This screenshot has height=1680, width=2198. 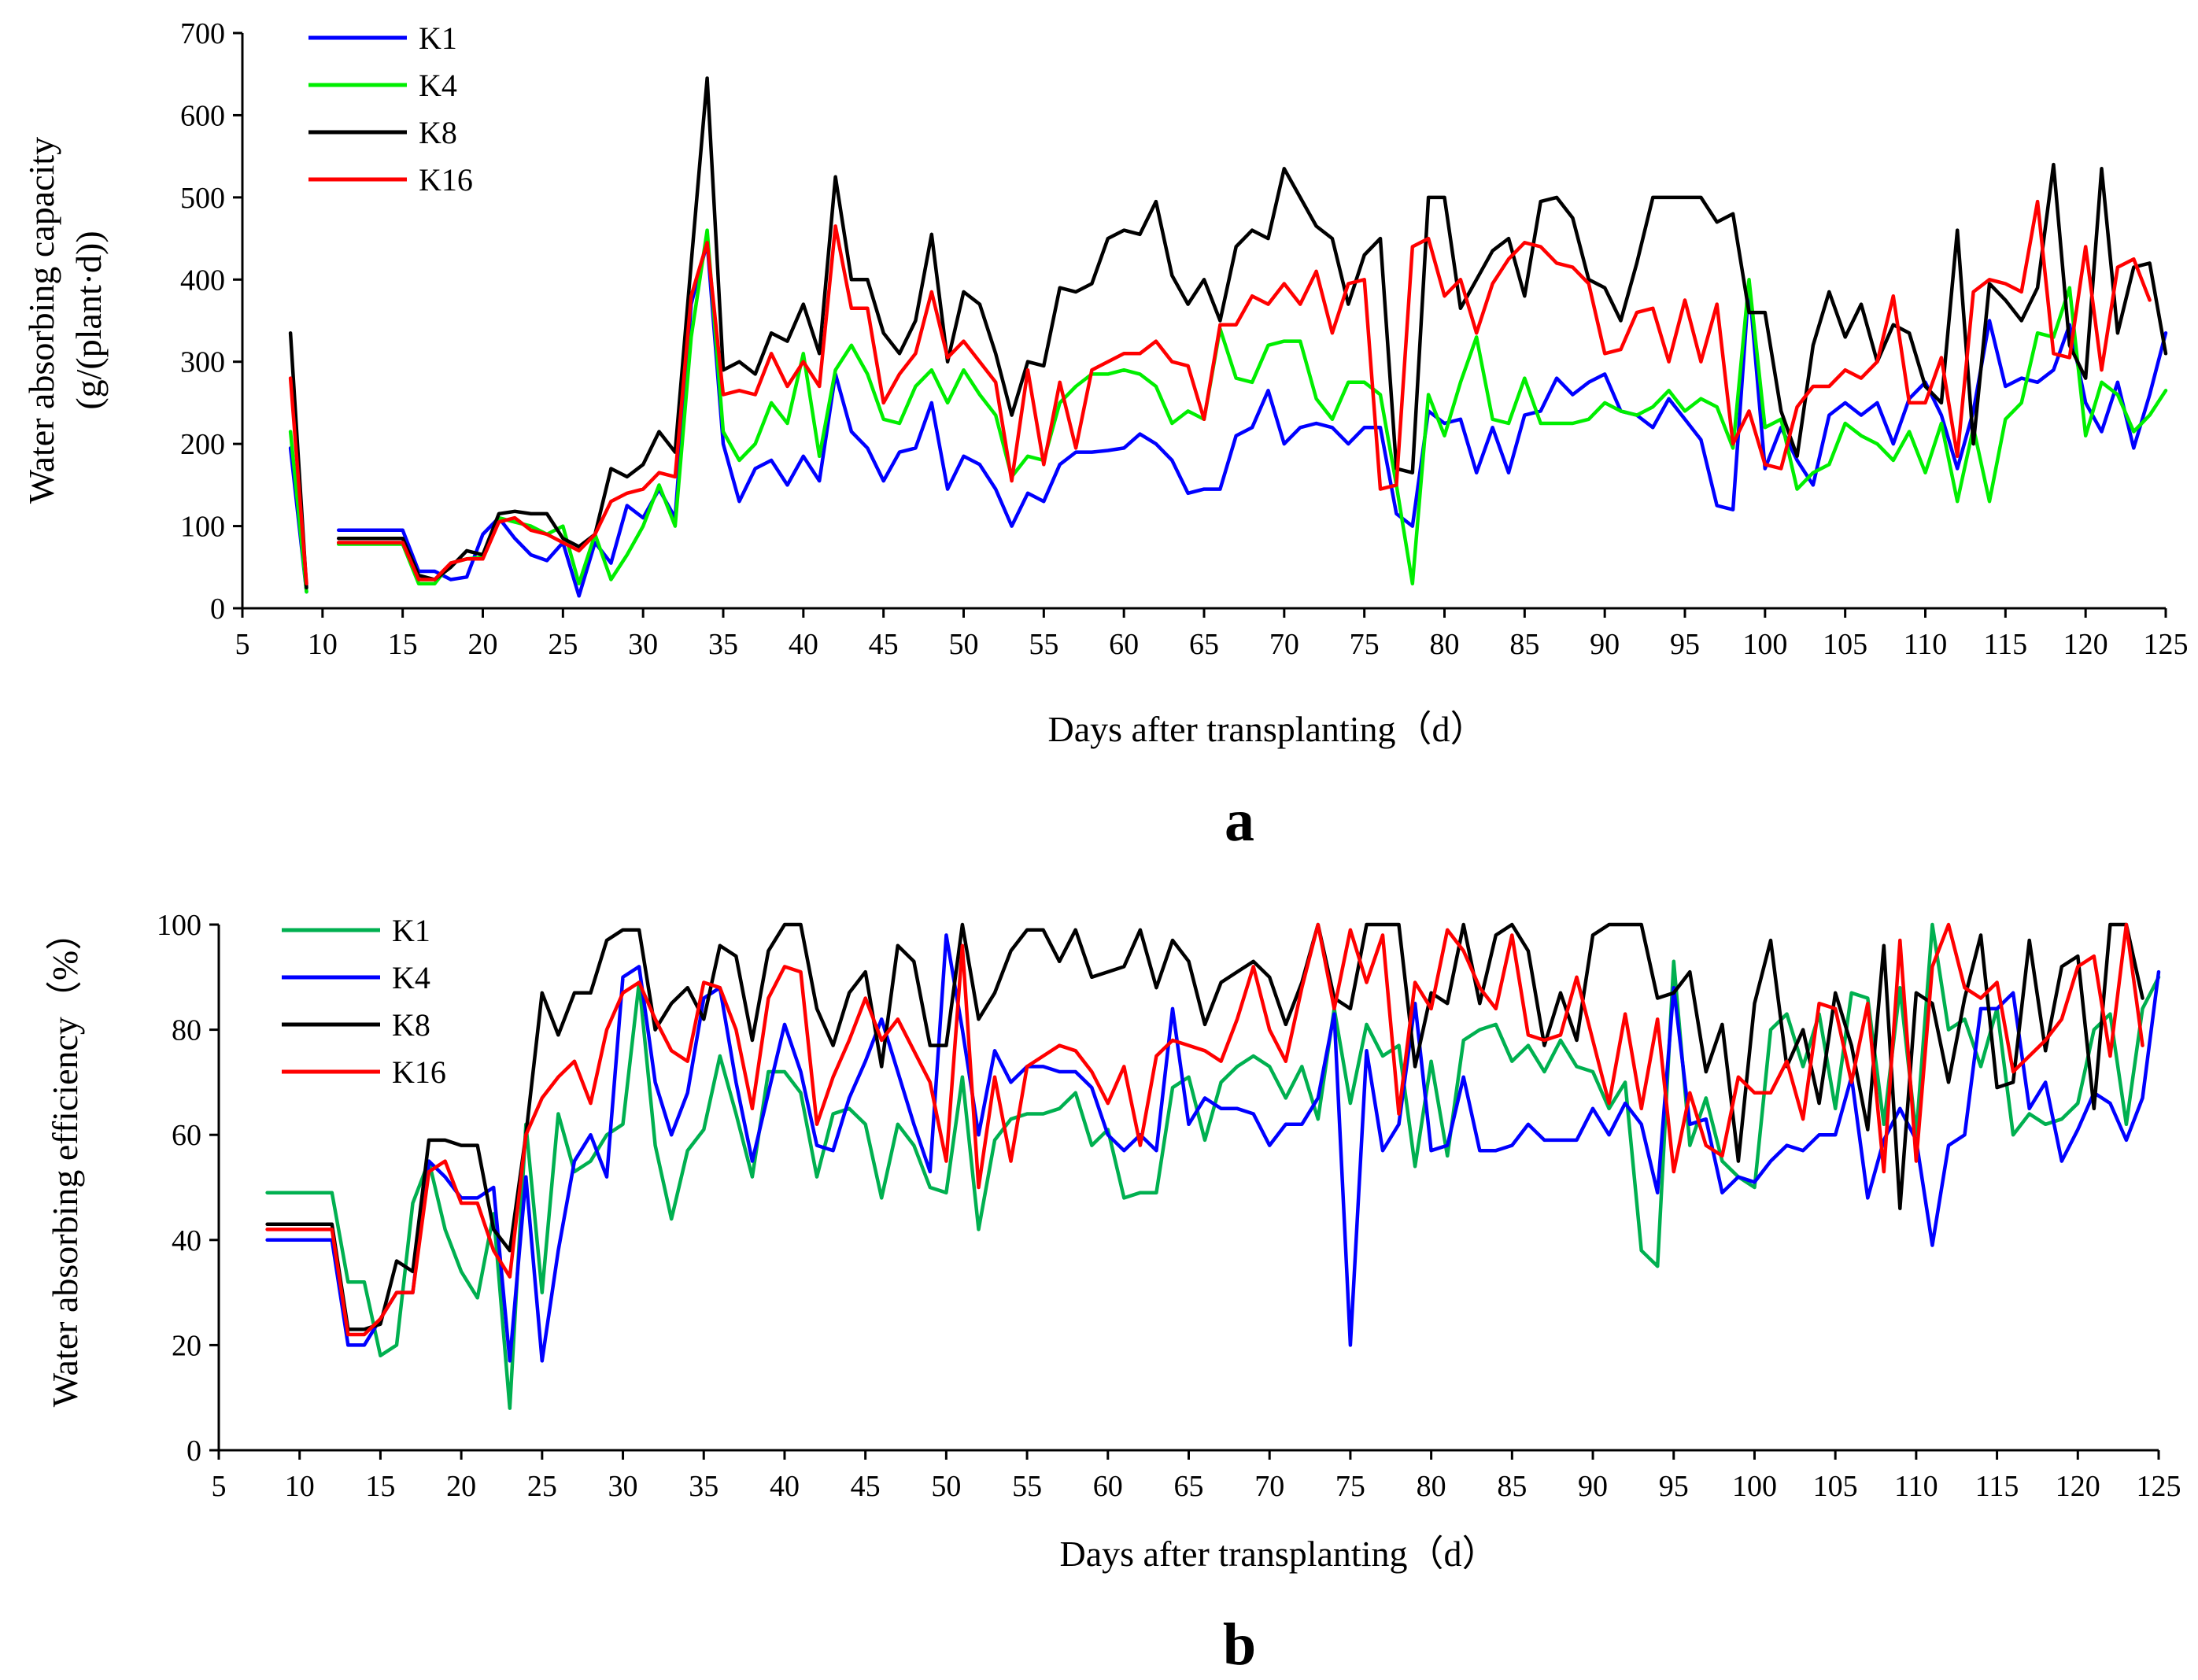 I want to click on chart-b-xtick-label: 40, so click(x=785, y=1486).